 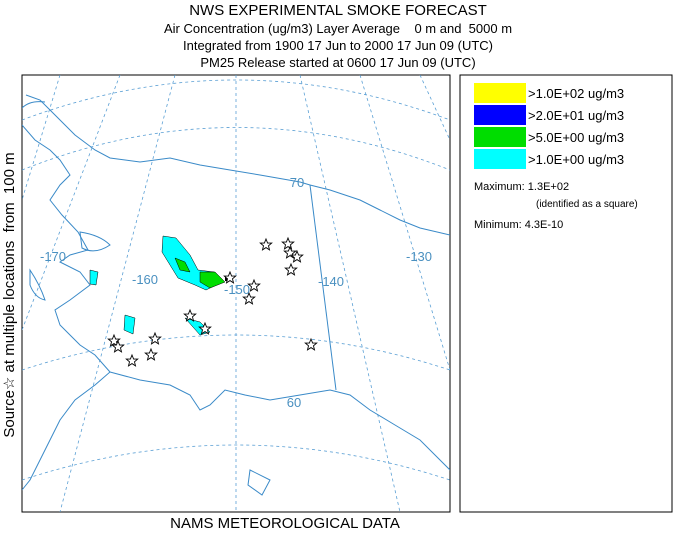 What do you see at coordinates (145, 279) in the screenshot?
I see `graticule-label: -160` at bounding box center [145, 279].